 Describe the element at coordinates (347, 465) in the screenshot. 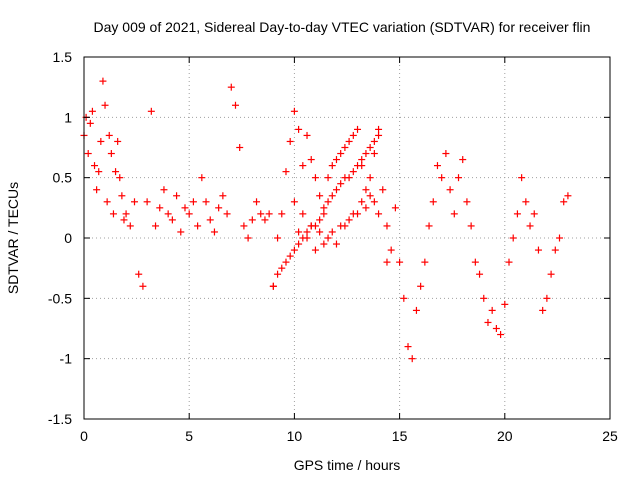

I see `x-axis-label: GPS time / hours` at that location.